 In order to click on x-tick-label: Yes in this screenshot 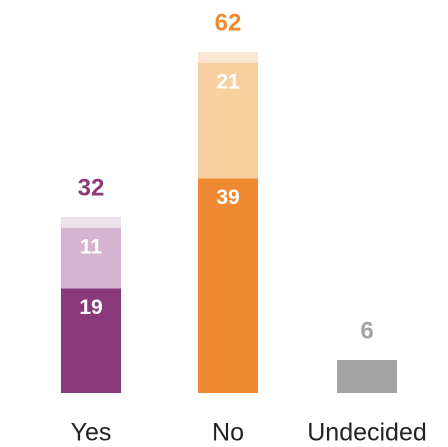, I will do `click(91, 433)`.